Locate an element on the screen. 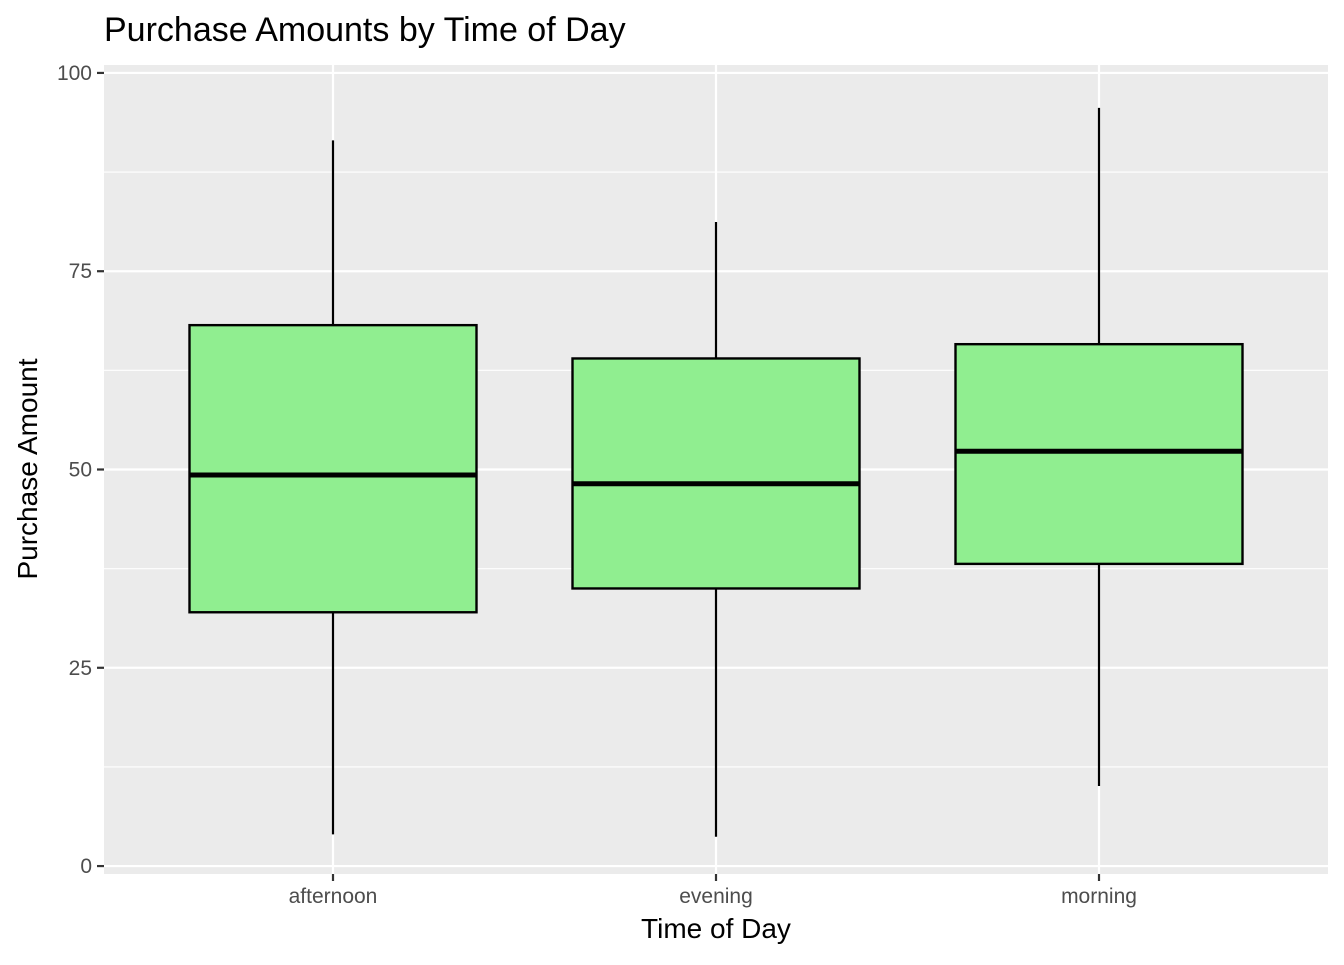 Image resolution: width=1344 pixels, height=965 pixels. chart-title: Purchase Amounts by Time of Day is located at coordinates (365, 30).